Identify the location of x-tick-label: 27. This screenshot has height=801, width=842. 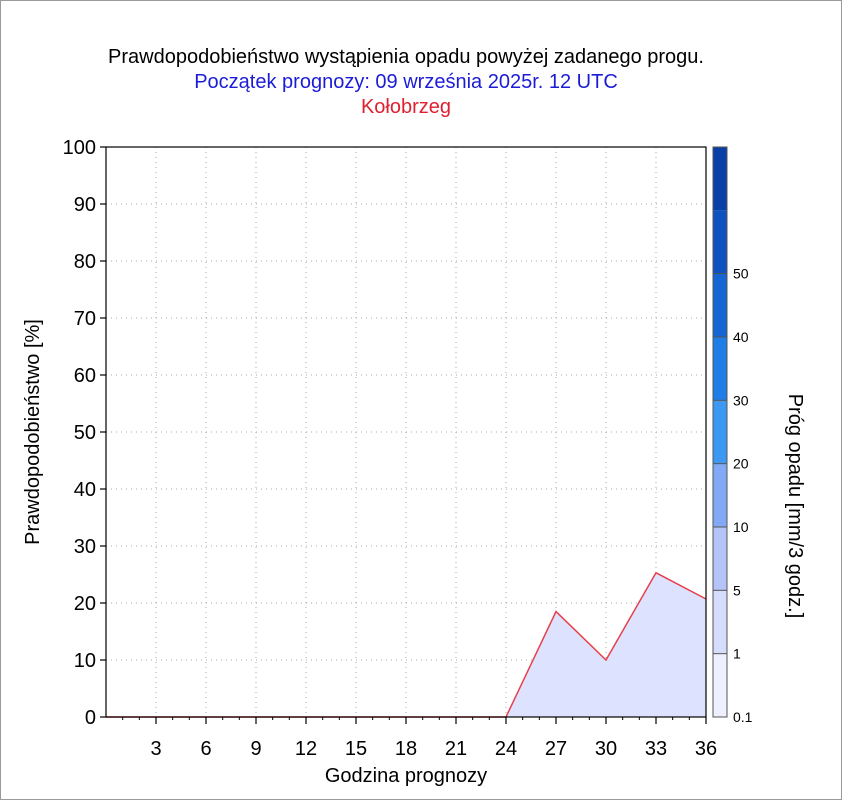
(556, 749).